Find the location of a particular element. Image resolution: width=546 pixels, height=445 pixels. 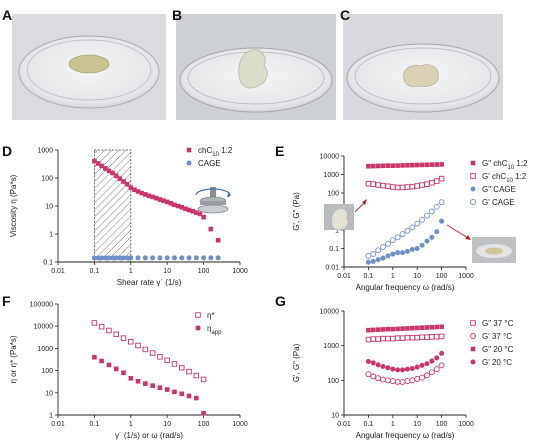

panel-label-B: B is located at coordinates (177, 15).